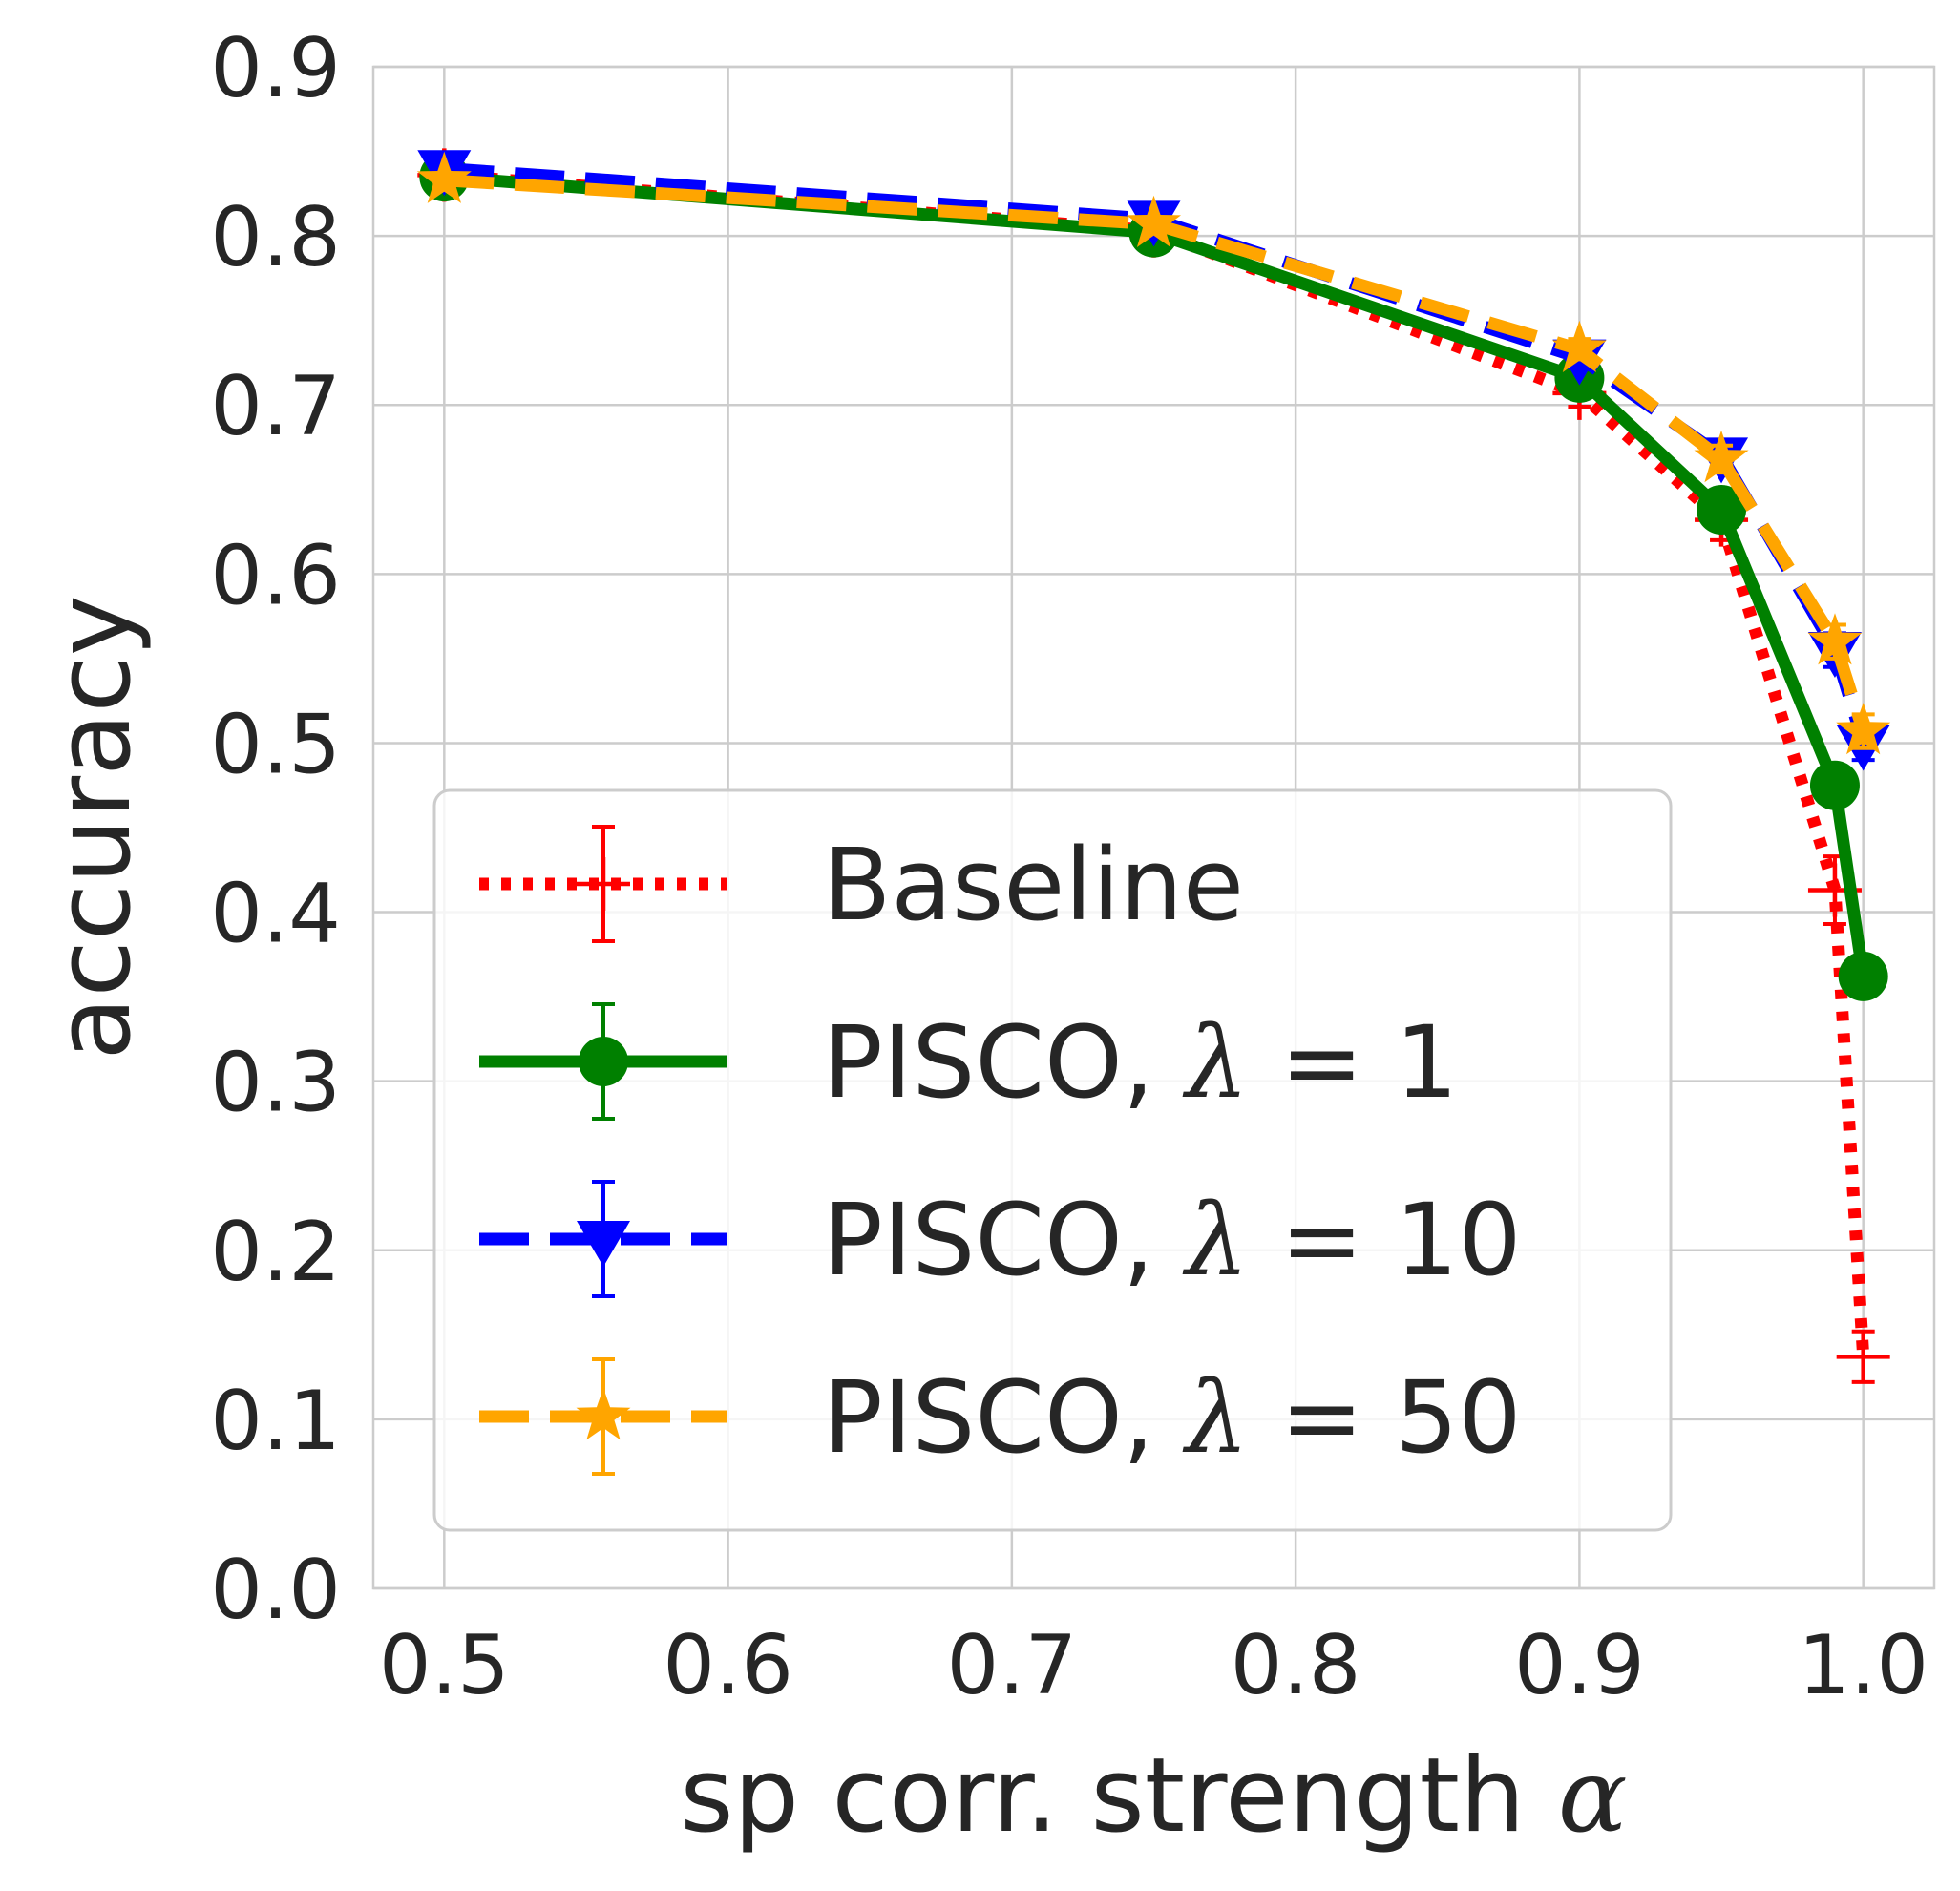  Describe the element at coordinates (275, 1421) in the screenshot. I see `y-tick-label: 0.1` at that location.